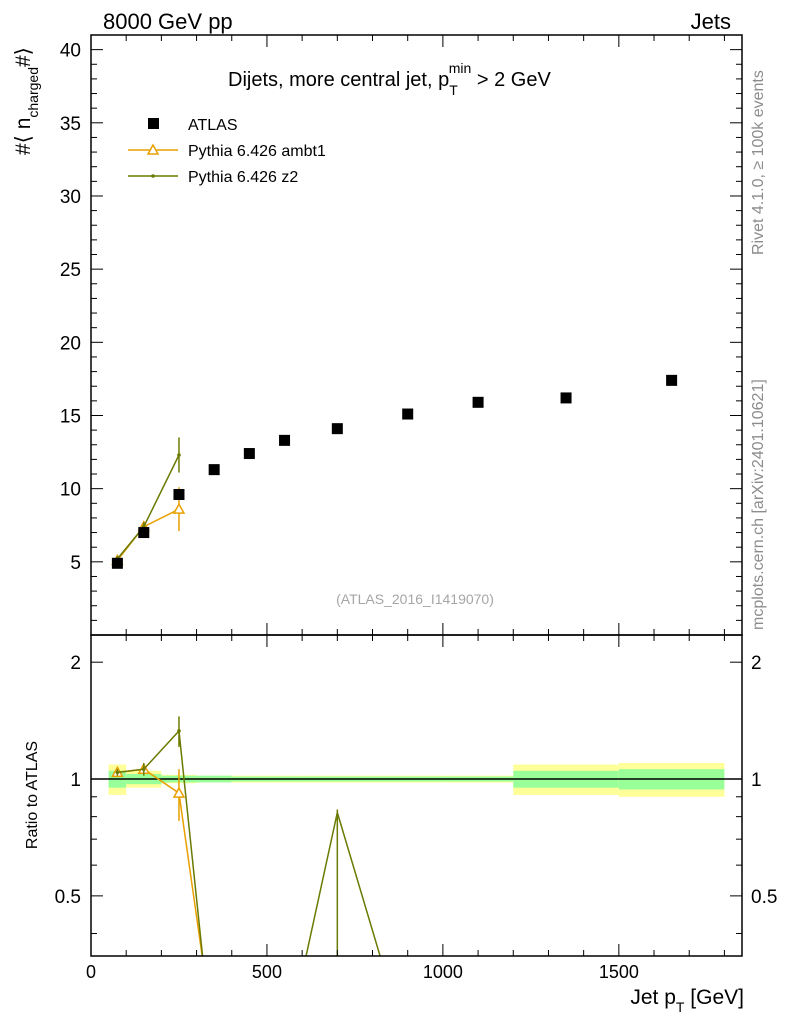 The image size is (786, 1024). What do you see at coordinates (75, 780) in the screenshot?
I see `ratio-tick-label-left: 1` at bounding box center [75, 780].